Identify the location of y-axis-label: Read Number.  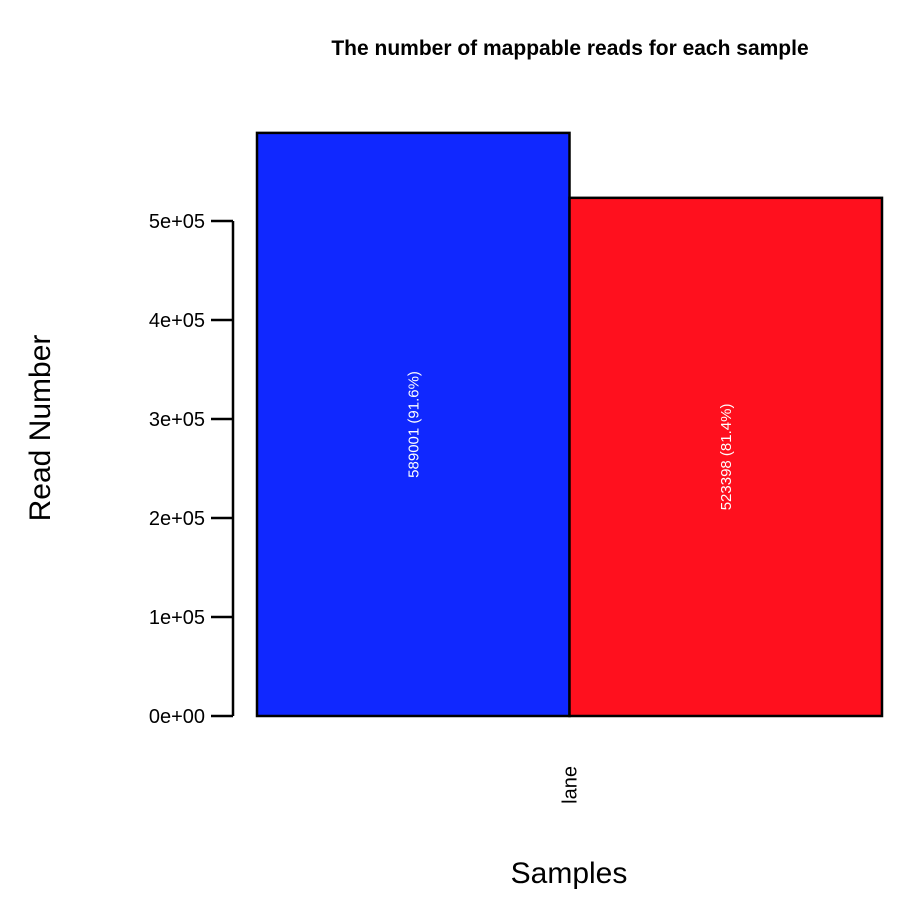
(40, 428).